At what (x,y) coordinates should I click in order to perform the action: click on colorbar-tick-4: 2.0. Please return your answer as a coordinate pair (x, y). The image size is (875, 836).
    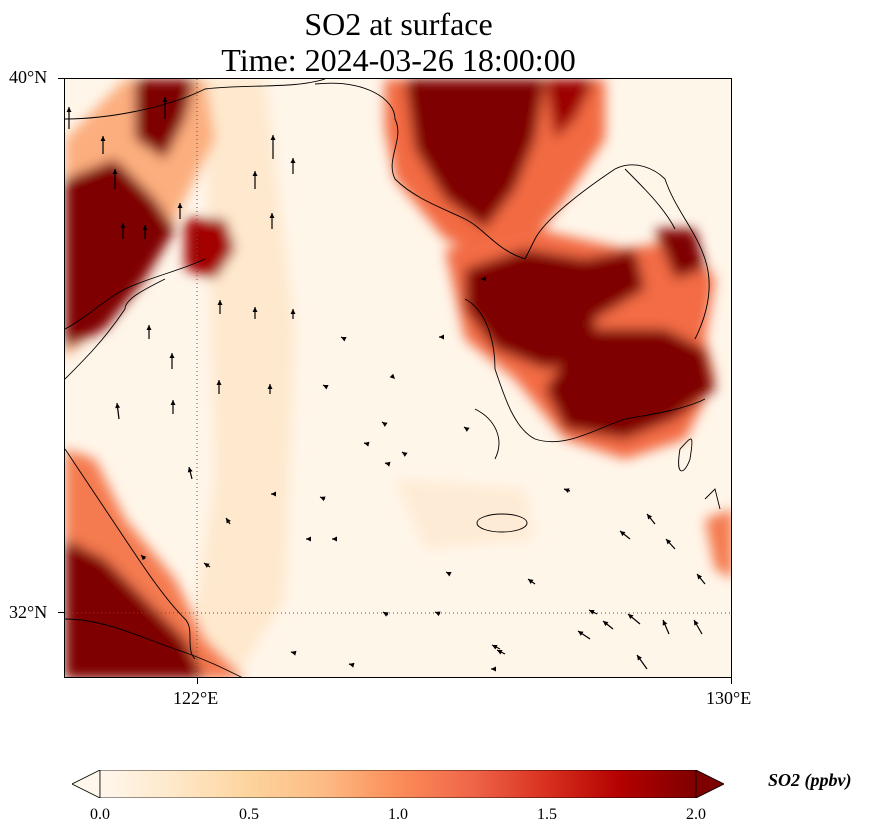
    Looking at the image, I should click on (696, 814).